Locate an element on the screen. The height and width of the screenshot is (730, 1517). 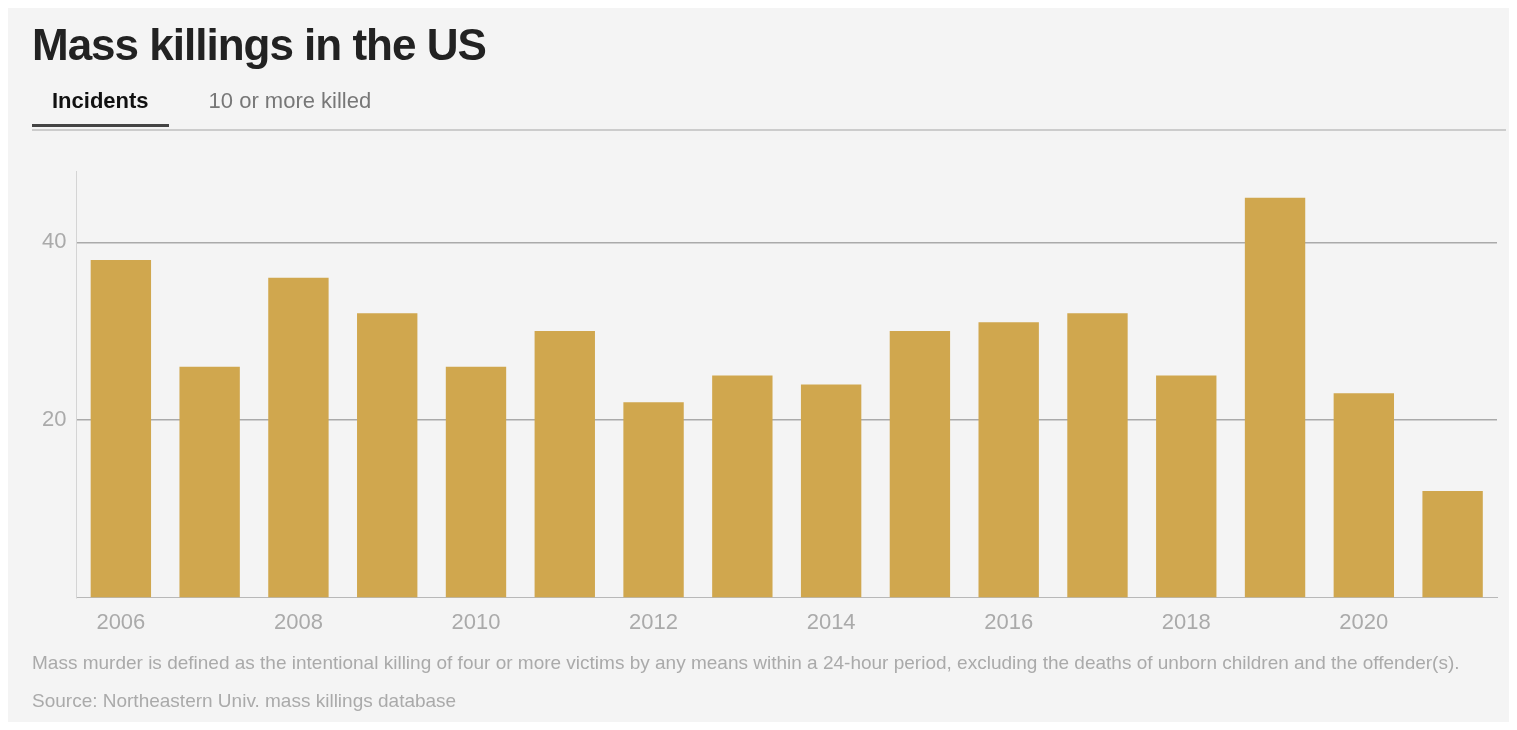
x-tick-label: 2014 is located at coordinates (831, 621).